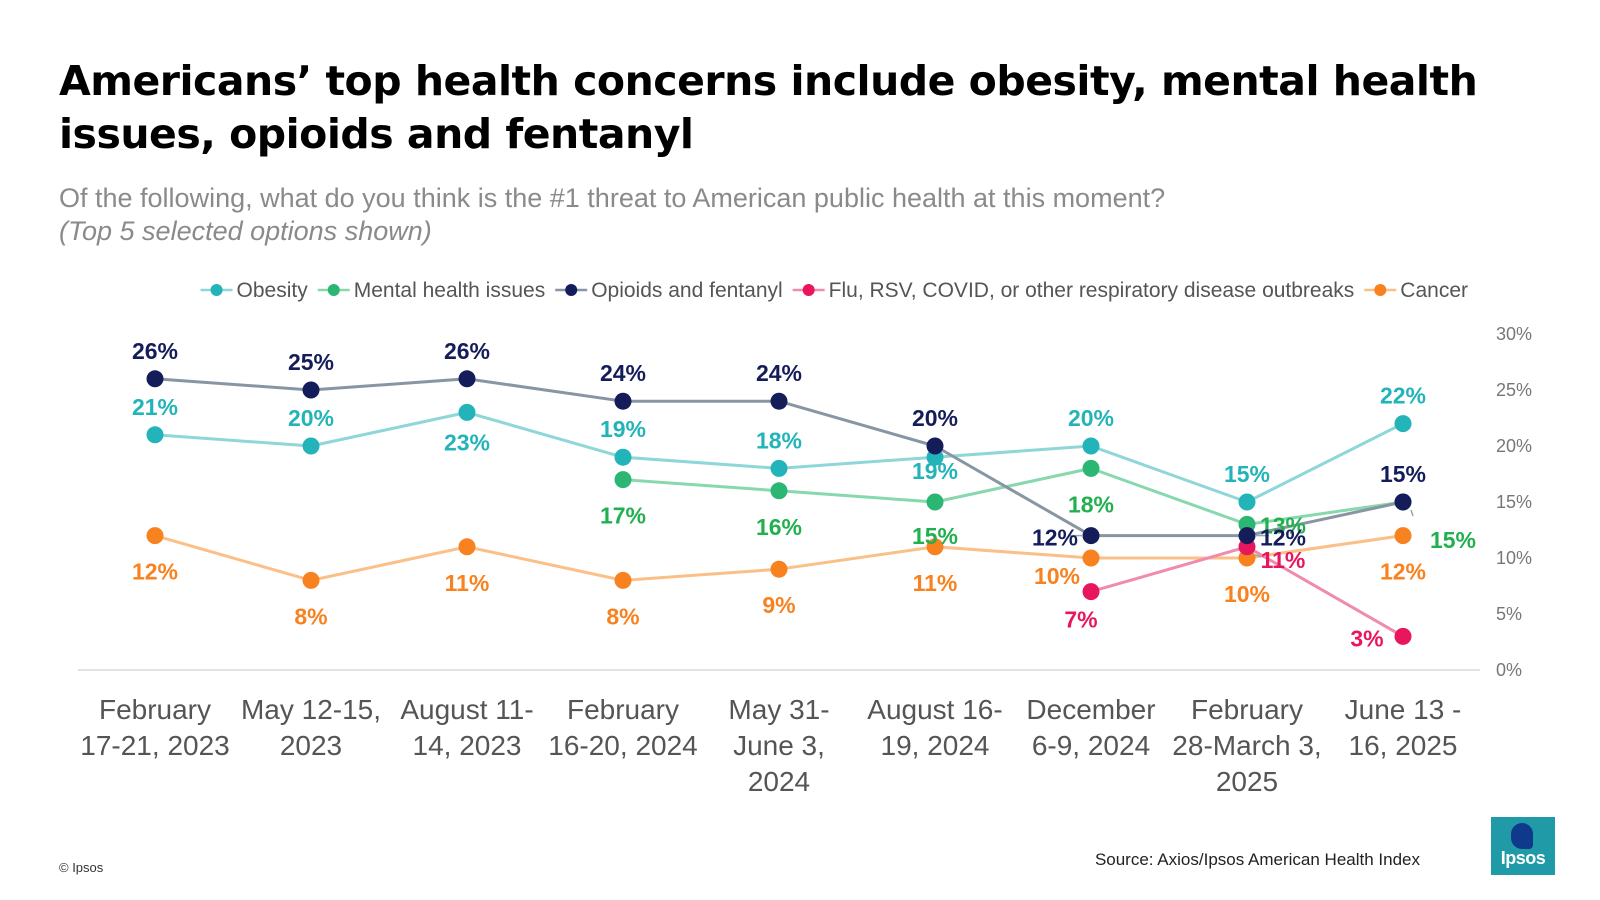 The width and height of the screenshot is (1600, 900). Describe the element at coordinates (779, 781) in the screenshot. I see `x-tick-label: 2024` at that location.